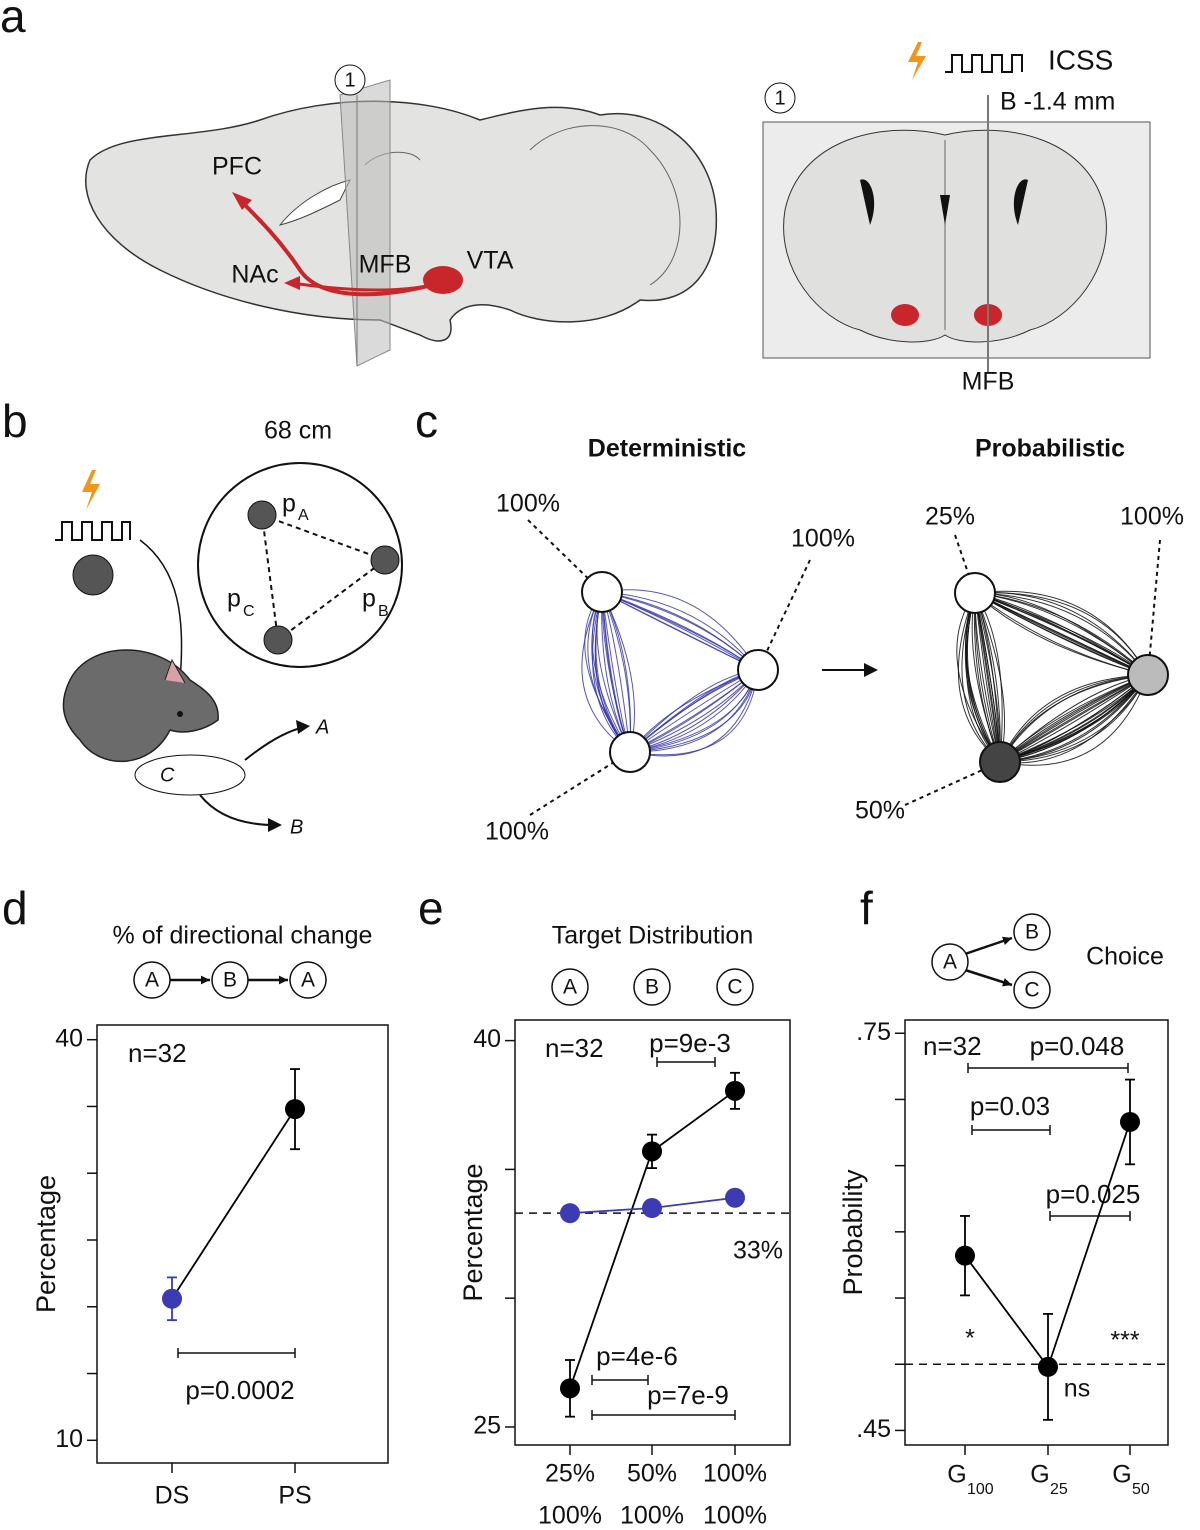  What do you see at coordinates (779, 98) in the screenshot?
I see `plane-label: 1` at bounding box center [779, 98].